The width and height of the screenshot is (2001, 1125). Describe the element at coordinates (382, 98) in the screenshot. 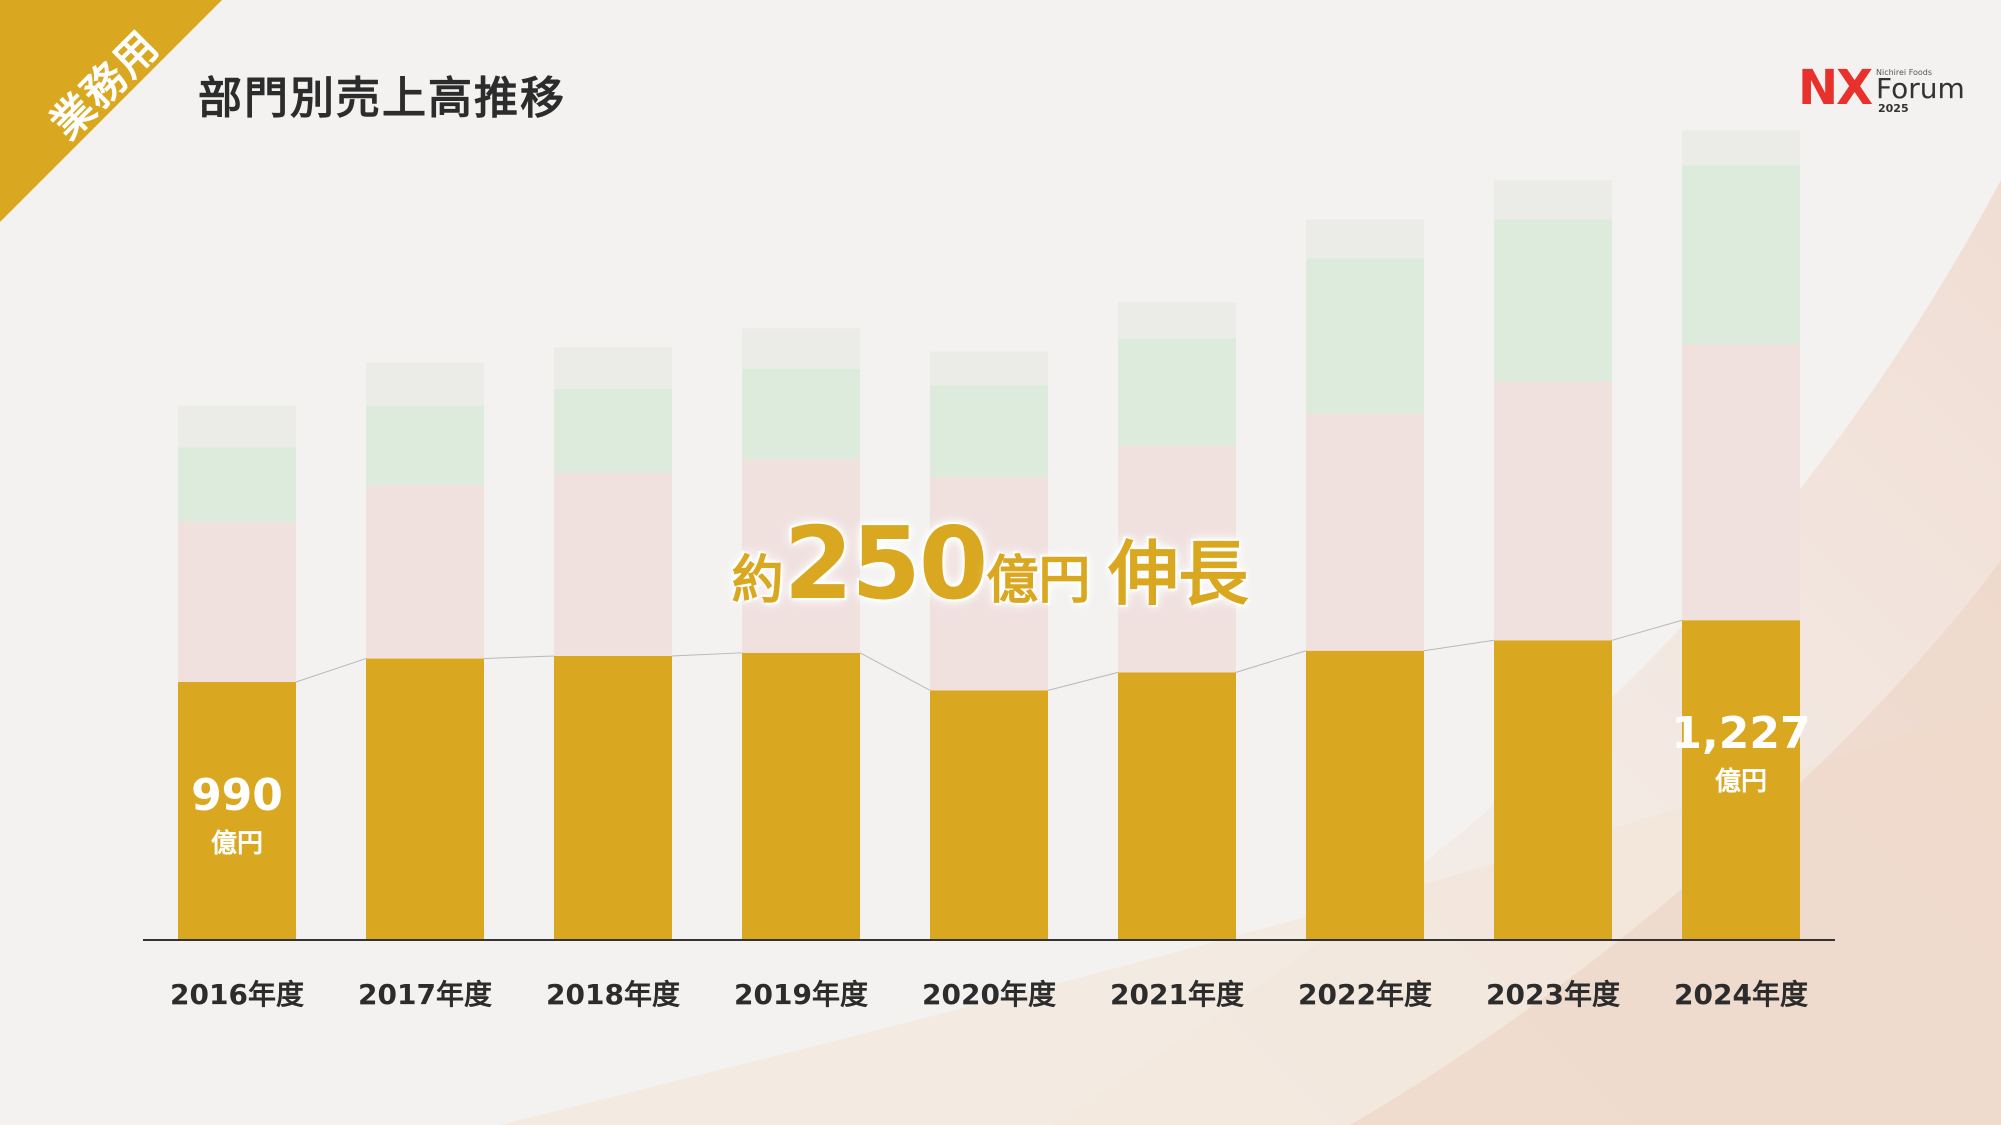

I see `page-title: 部門別売上高推移` at that location.